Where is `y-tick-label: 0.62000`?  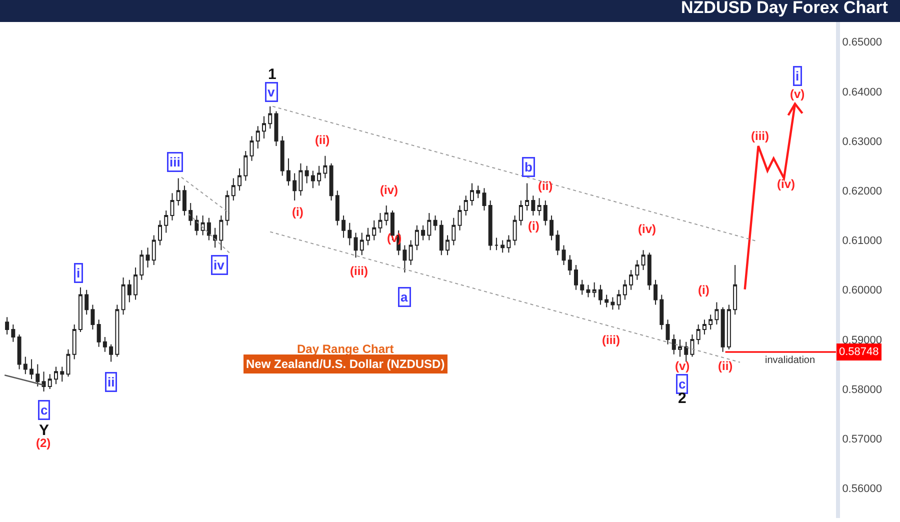 y-tick-label: 0.62000 is located at coordinates (862, 191).